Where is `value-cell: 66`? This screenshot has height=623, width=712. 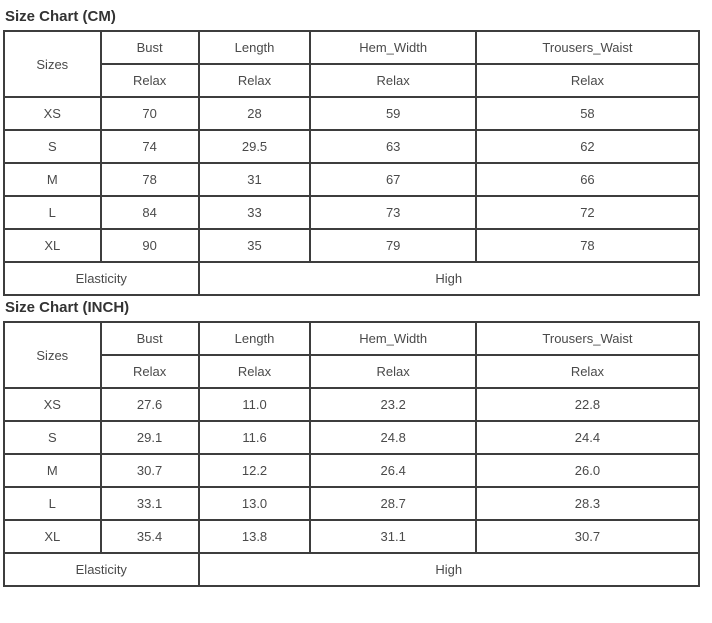
value-cell: 66 is located at coordinates (587, 179).